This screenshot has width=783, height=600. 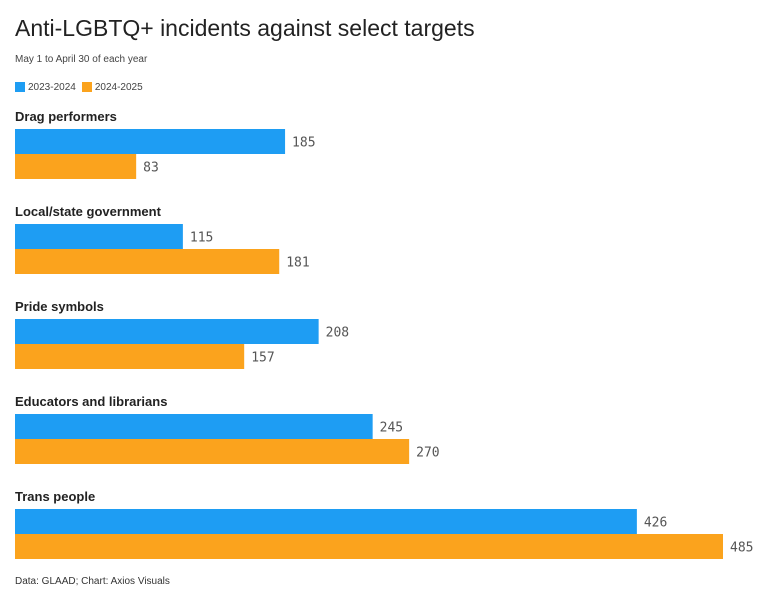 I want to click on legend-label-series-2: 2024-2025, so click(x=118, y=87).